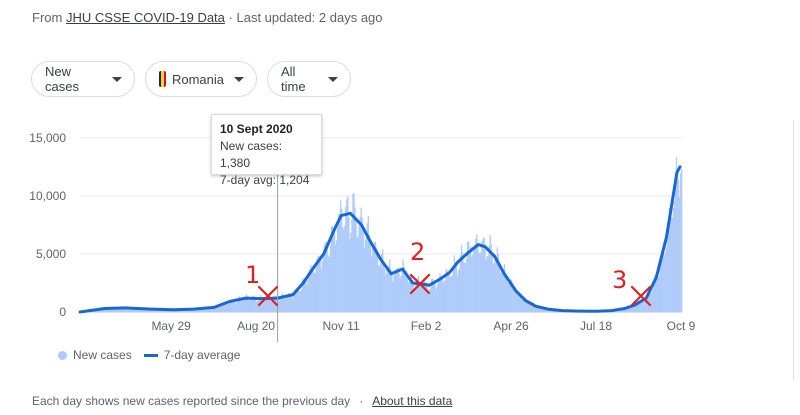 This screenshot has height=415, width=800. What do you see at coordinates (796, 250) in the screenshot?
I see `page-edge-divider` at bounding box center [796, 250].